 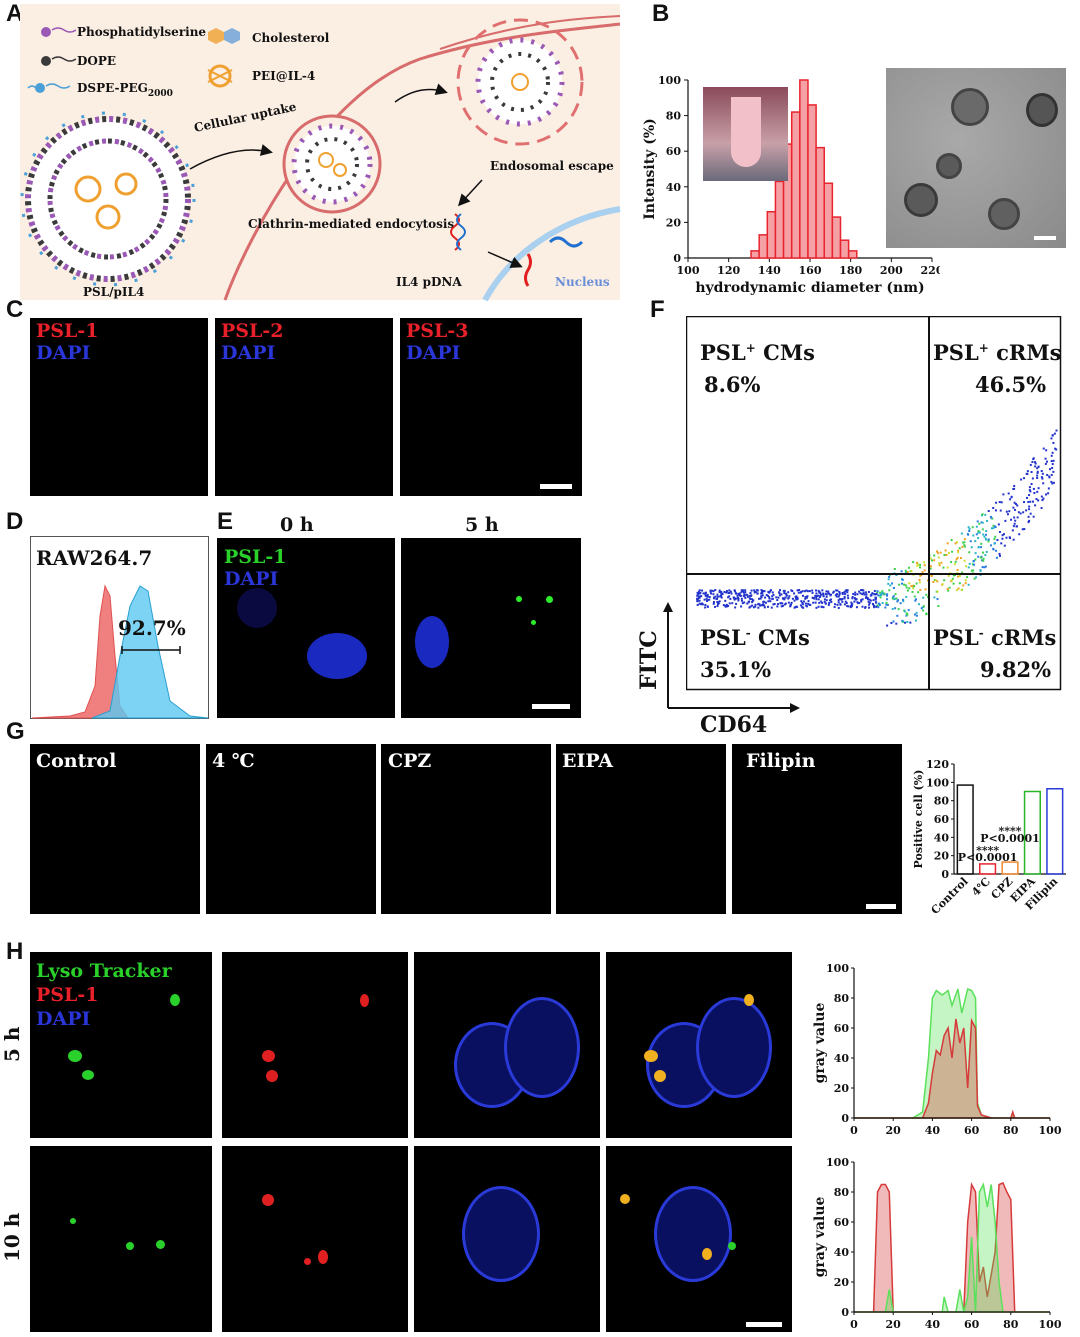 I want to click on q-top-left-pct: 8.6%, so click(x=732, y=384).